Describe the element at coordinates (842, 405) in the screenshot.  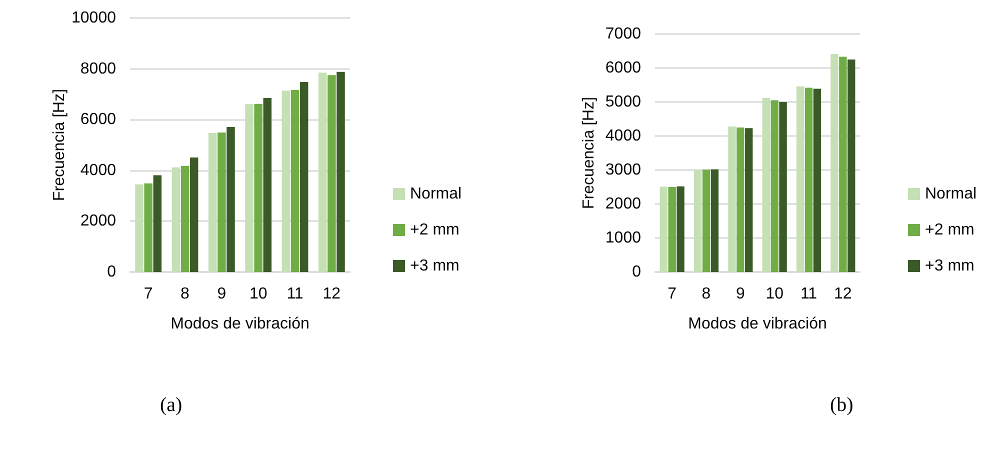
I see `text: (b)` at that location.